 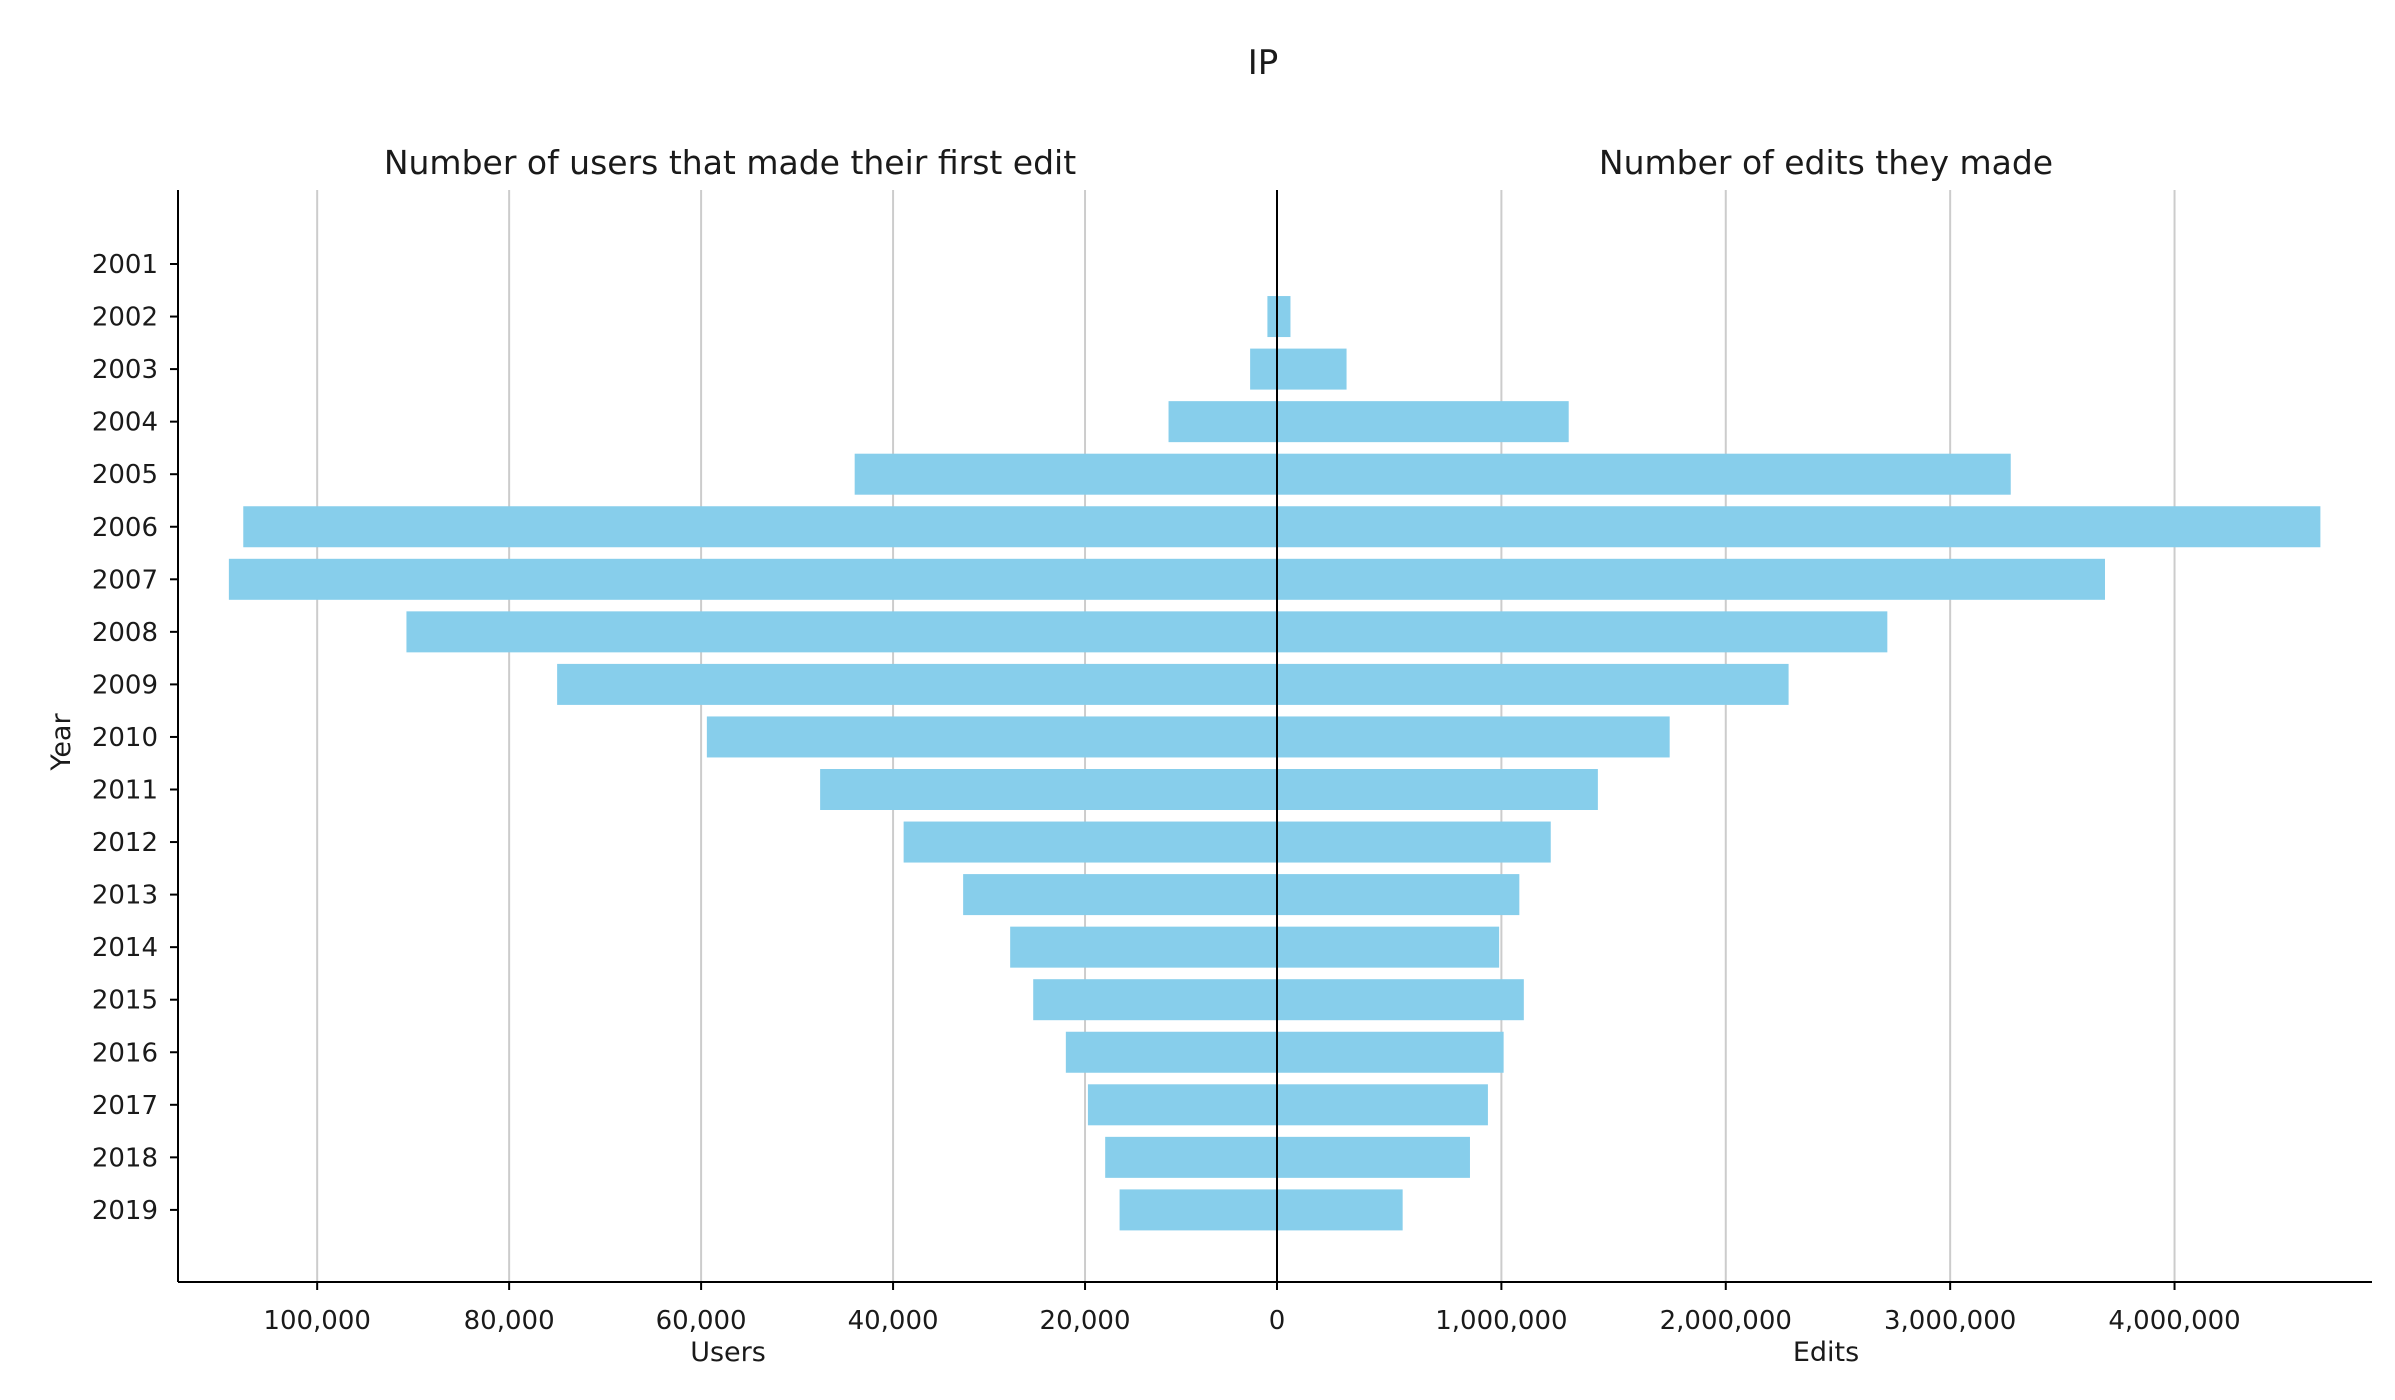 What do you see at coordinates (125, 318) in the screenshot?
I see `y-tick-label-2002: 2002` at bounding box center [125, 318].